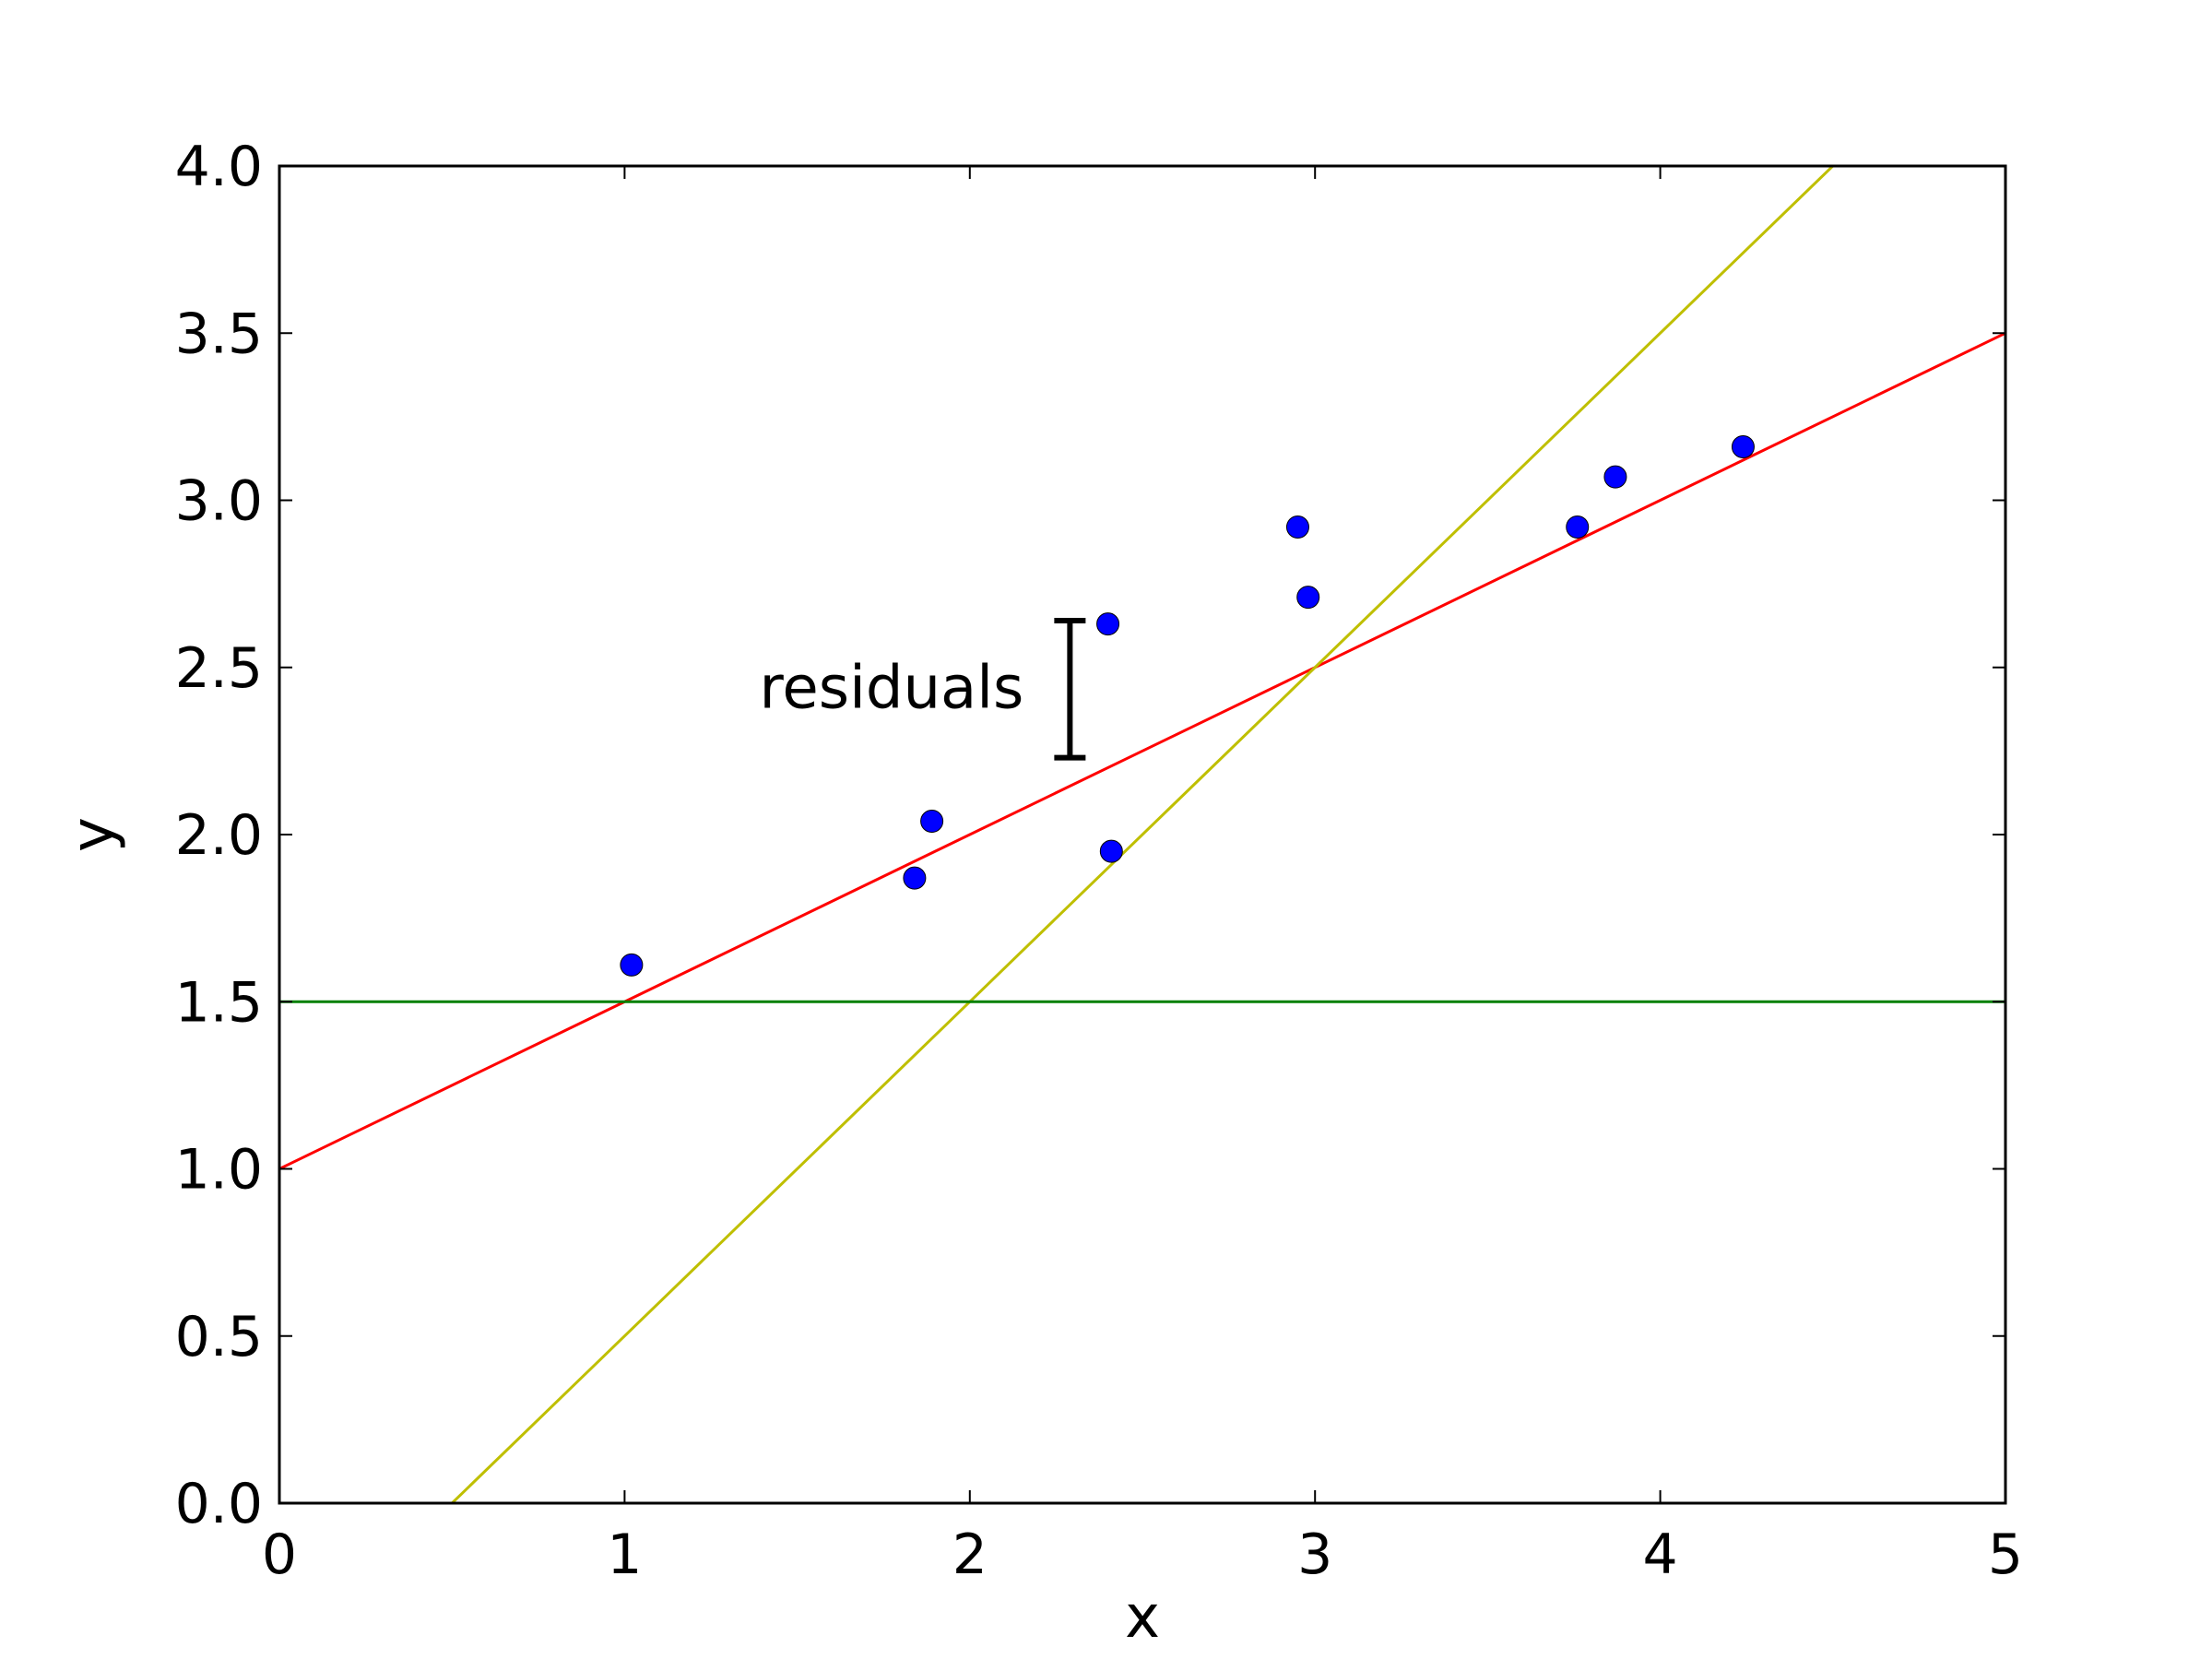  Describe the element at coordinates (1661, 1555) in the screenshot. I see `x-tick-label: 4` at that location.